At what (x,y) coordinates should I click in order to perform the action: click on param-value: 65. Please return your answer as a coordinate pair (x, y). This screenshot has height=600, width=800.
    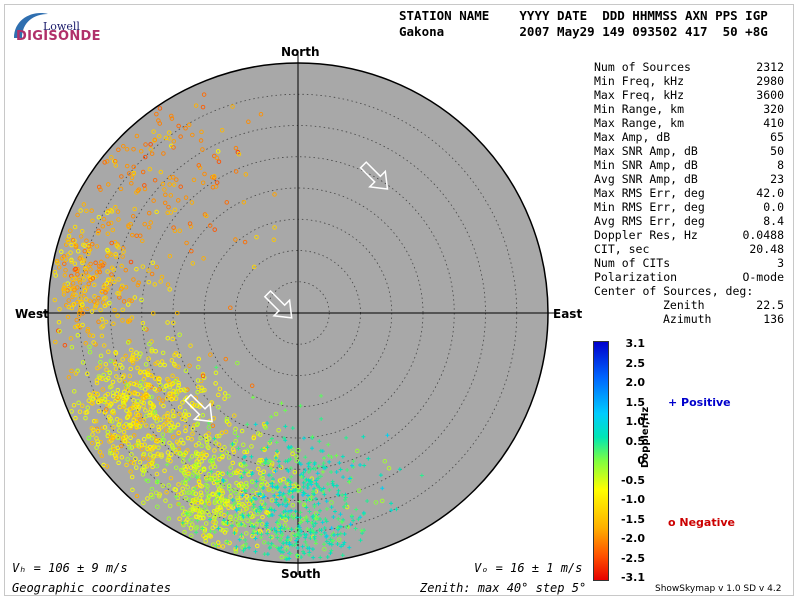
    Looking at the image, I should click on (777, 137).